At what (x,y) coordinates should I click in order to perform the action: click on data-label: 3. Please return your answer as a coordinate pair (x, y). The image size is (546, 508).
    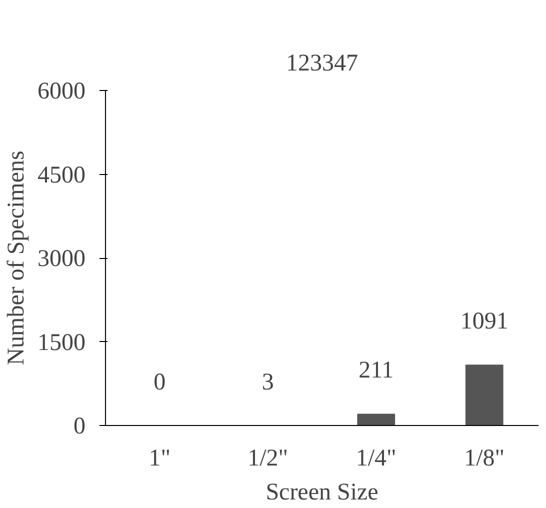
    Looking at the image, I should click on (268, 382).